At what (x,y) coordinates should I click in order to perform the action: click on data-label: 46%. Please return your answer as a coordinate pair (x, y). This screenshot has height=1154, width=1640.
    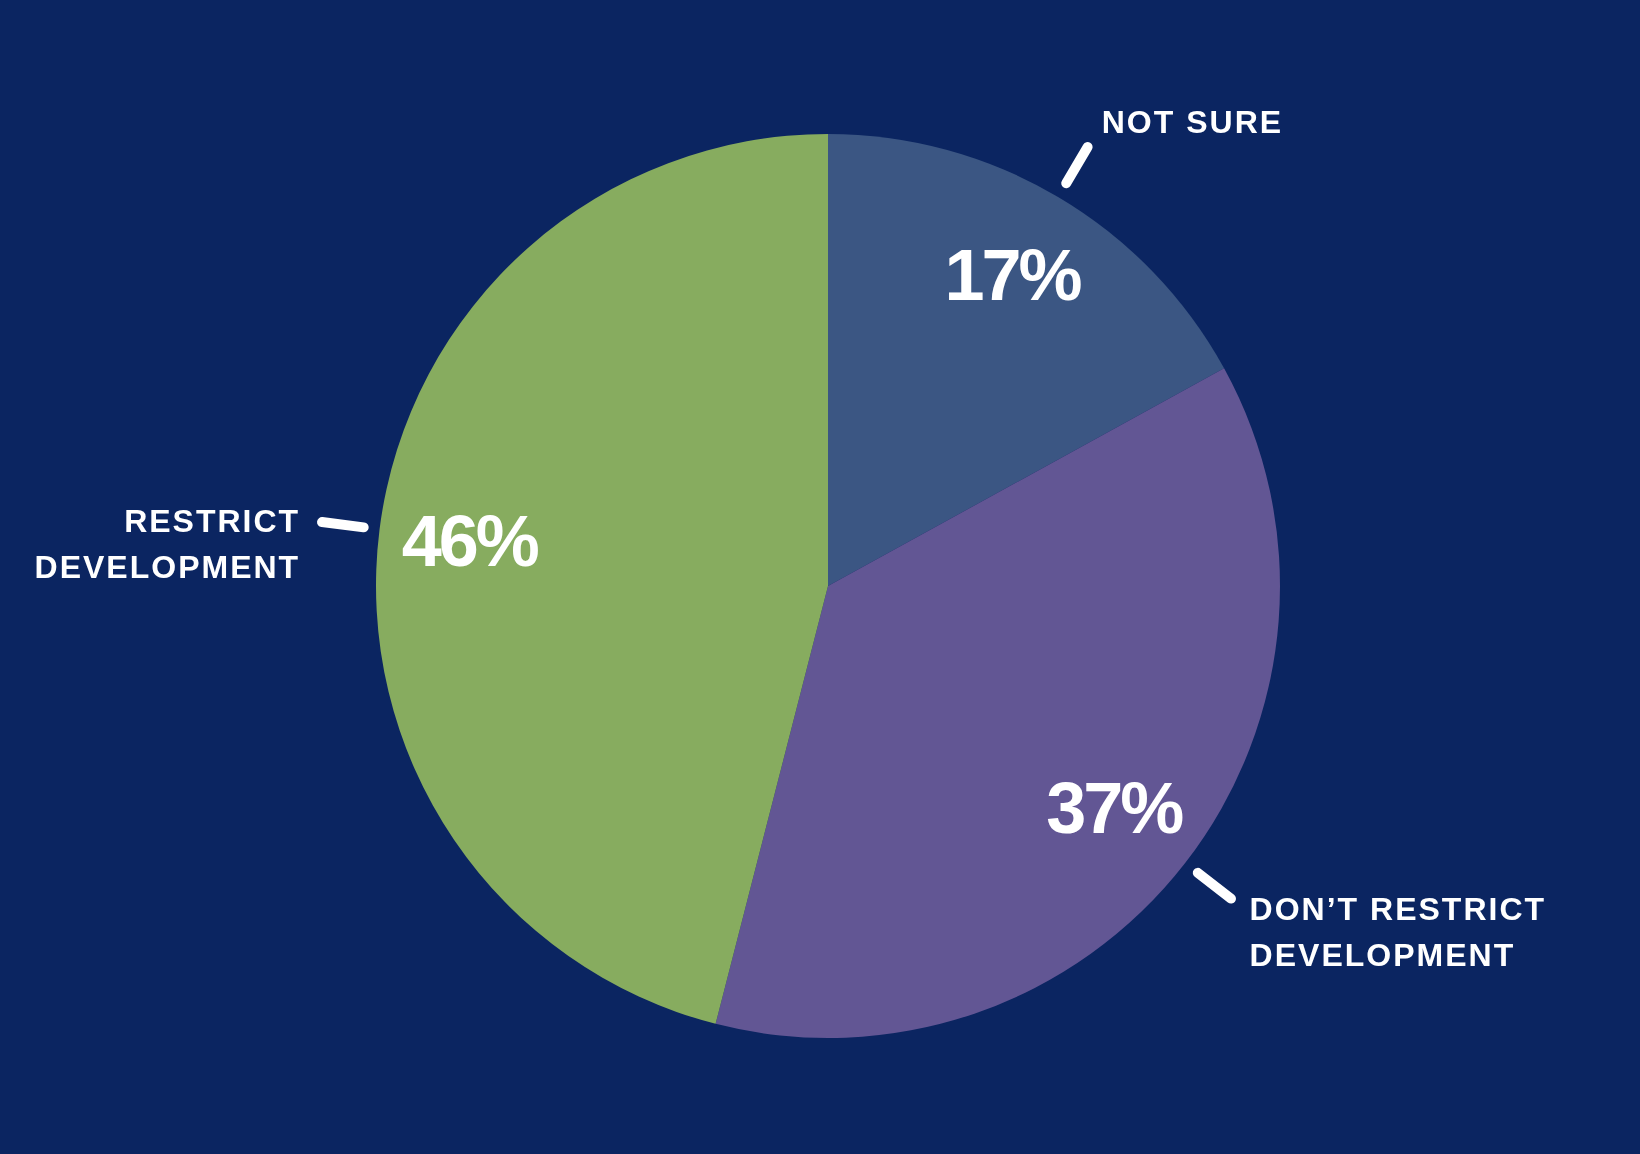
    Looking at the image, I should click on (470, 540).